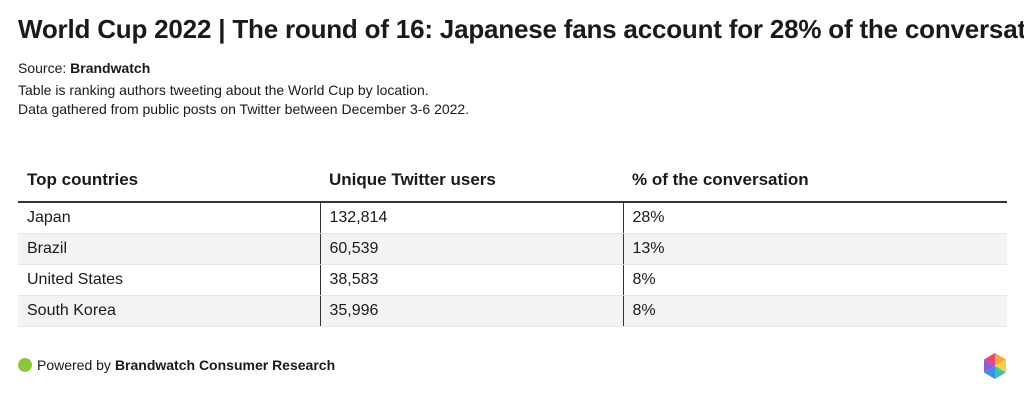  Describe the element at coordinates (169, 249) in the screenshot. I see `cell-country: Brazil` at that location.